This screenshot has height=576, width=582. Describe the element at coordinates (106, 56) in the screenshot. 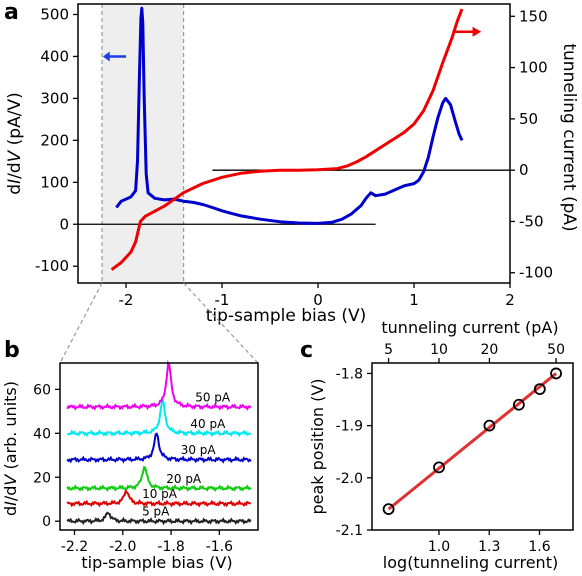

I see `left-axis-arrow-head` at that location.